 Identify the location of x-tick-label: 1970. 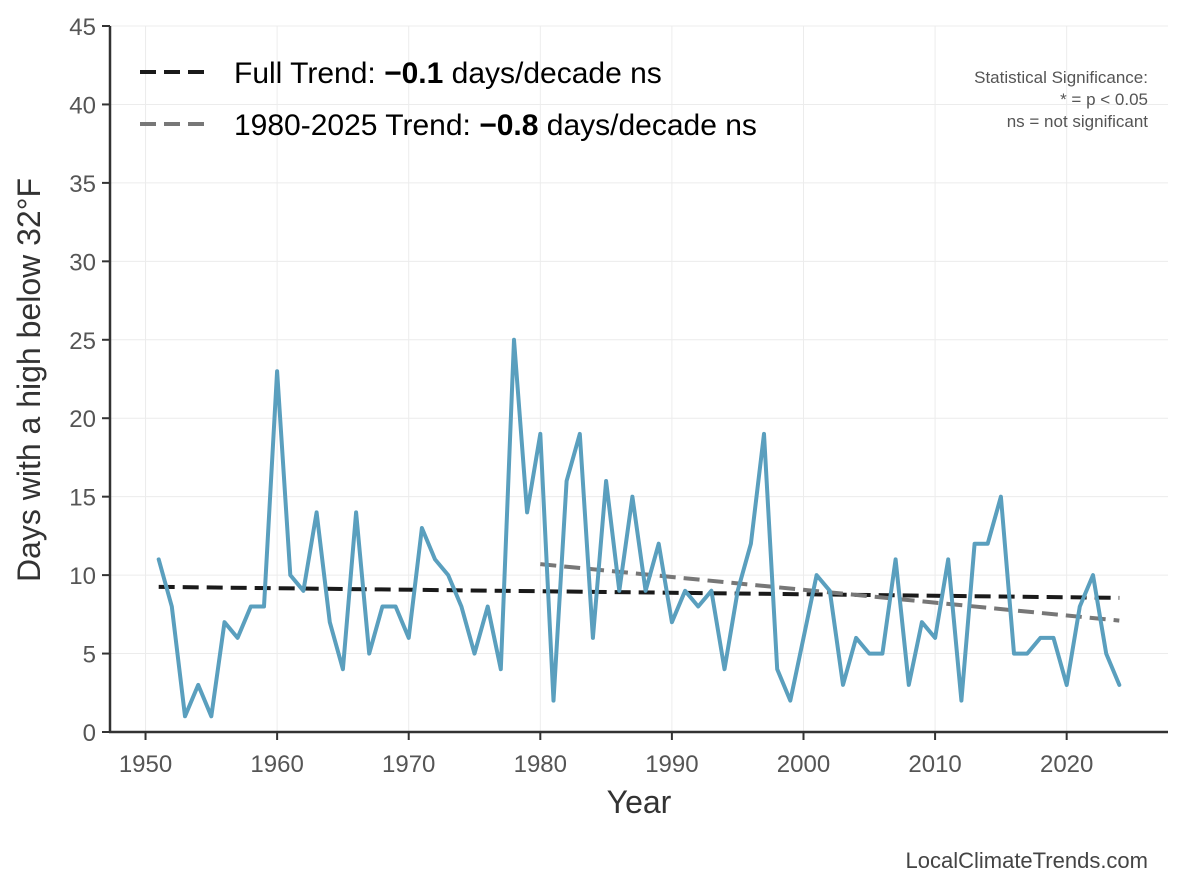
(408, 764).